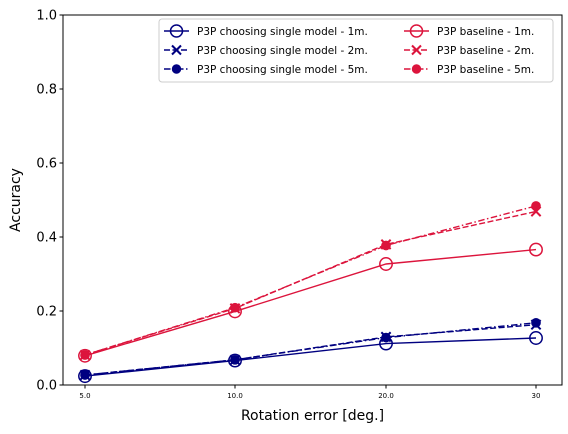 The height and width of the screenshot is (434, 568). What do you see at coordinates (46, 16) in the screenshot?
I see `y-tick-label: 1.0` at bounding box center [46, 16].